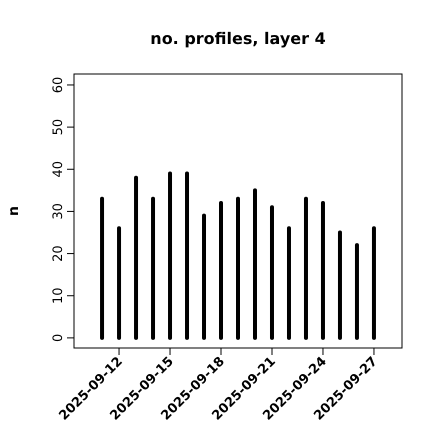 This screenshot has height=440, width=440. Describe the element at coordinates (58, 85) in the screenshot. I see `y-tick-label: 60` at that location.